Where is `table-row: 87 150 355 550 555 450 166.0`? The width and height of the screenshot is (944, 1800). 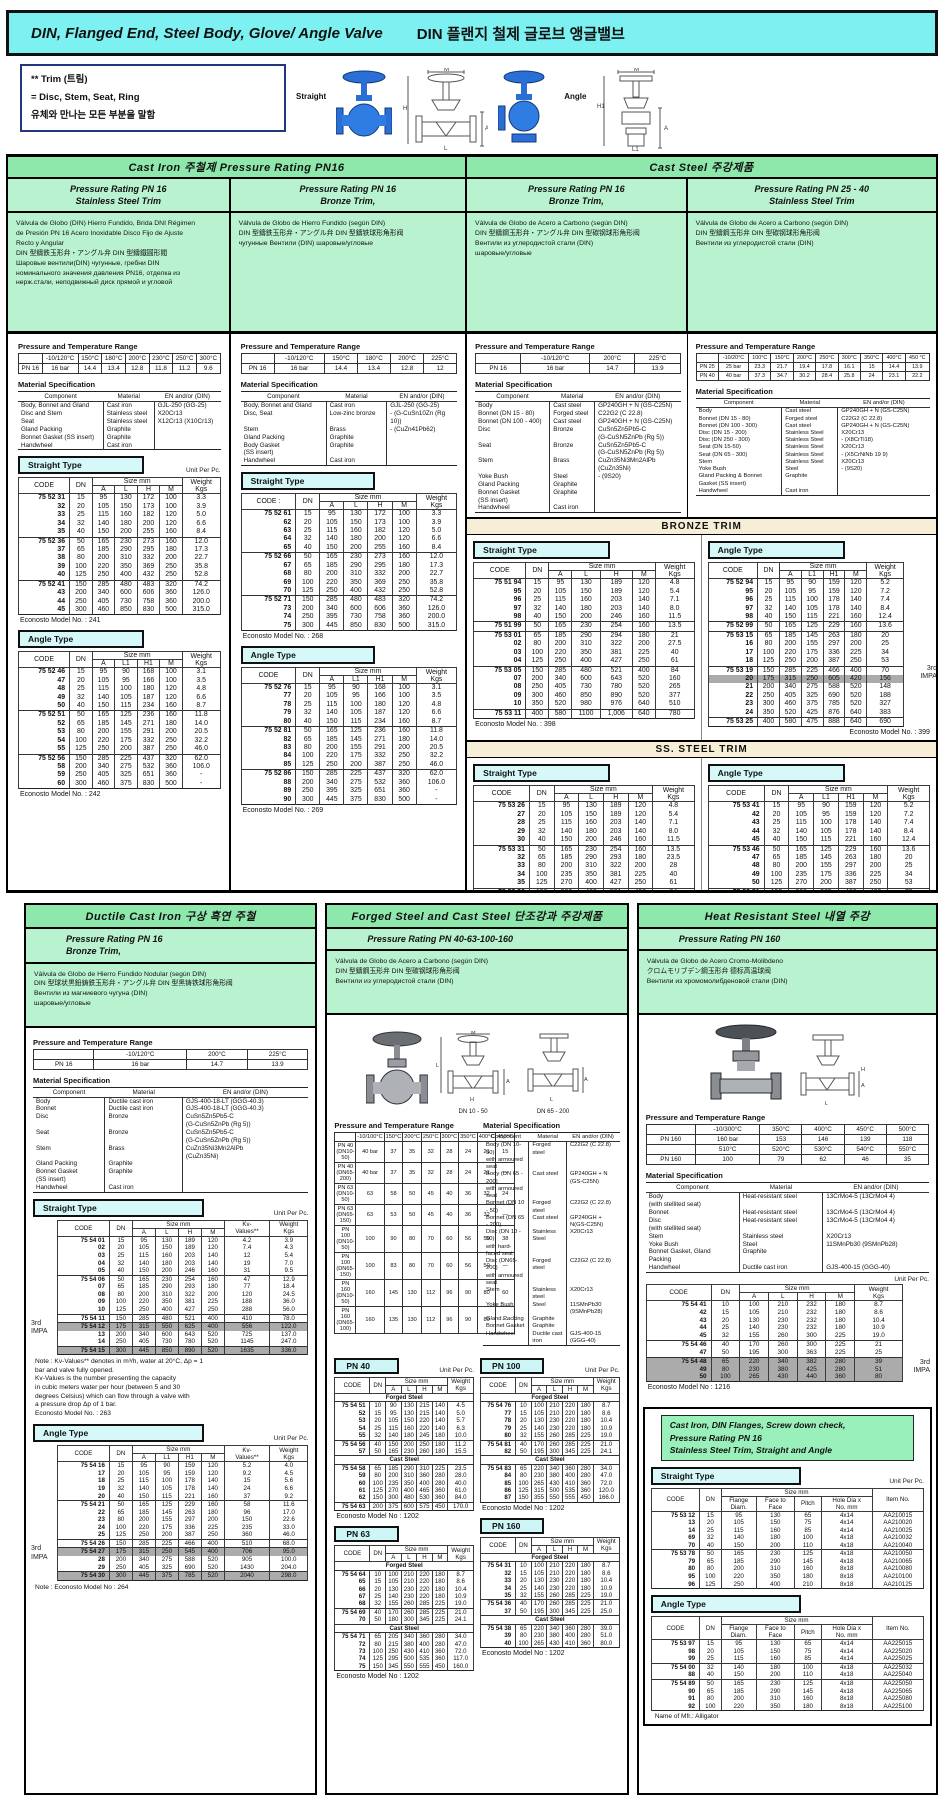 table-row: 87 150 355 550 555 450 166.0 is located at coordinates (550, 1498).